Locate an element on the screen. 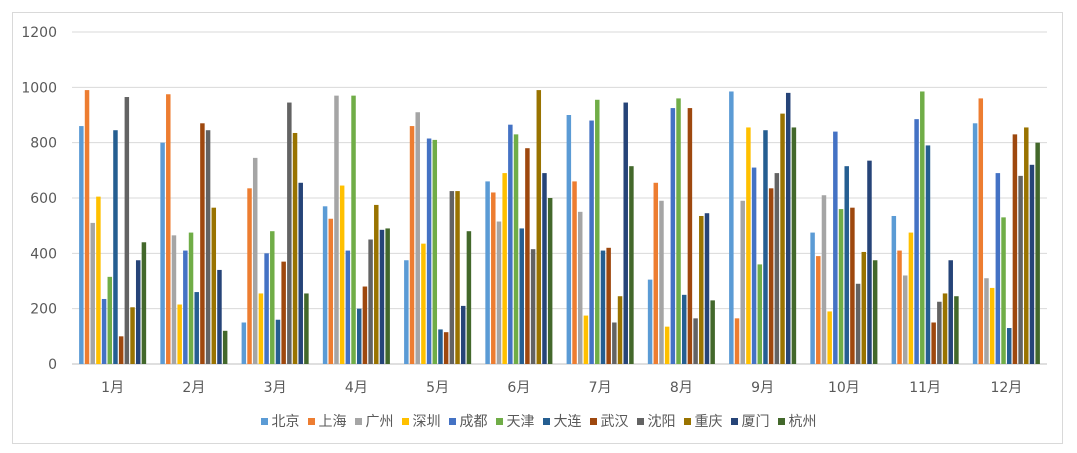 This screenshot has width=1077, height=453. y-tick-label: 0 is located at coordinates (52, 365).